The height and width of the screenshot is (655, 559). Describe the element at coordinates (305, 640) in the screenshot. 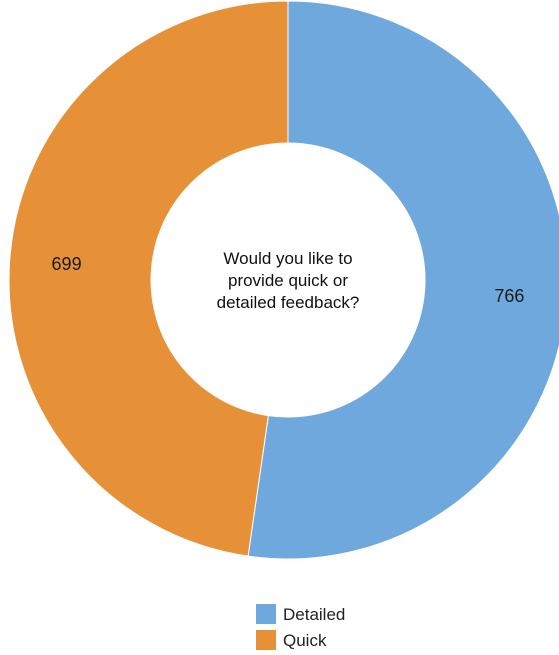

I see `legend-label-quick: Quick` at that location.